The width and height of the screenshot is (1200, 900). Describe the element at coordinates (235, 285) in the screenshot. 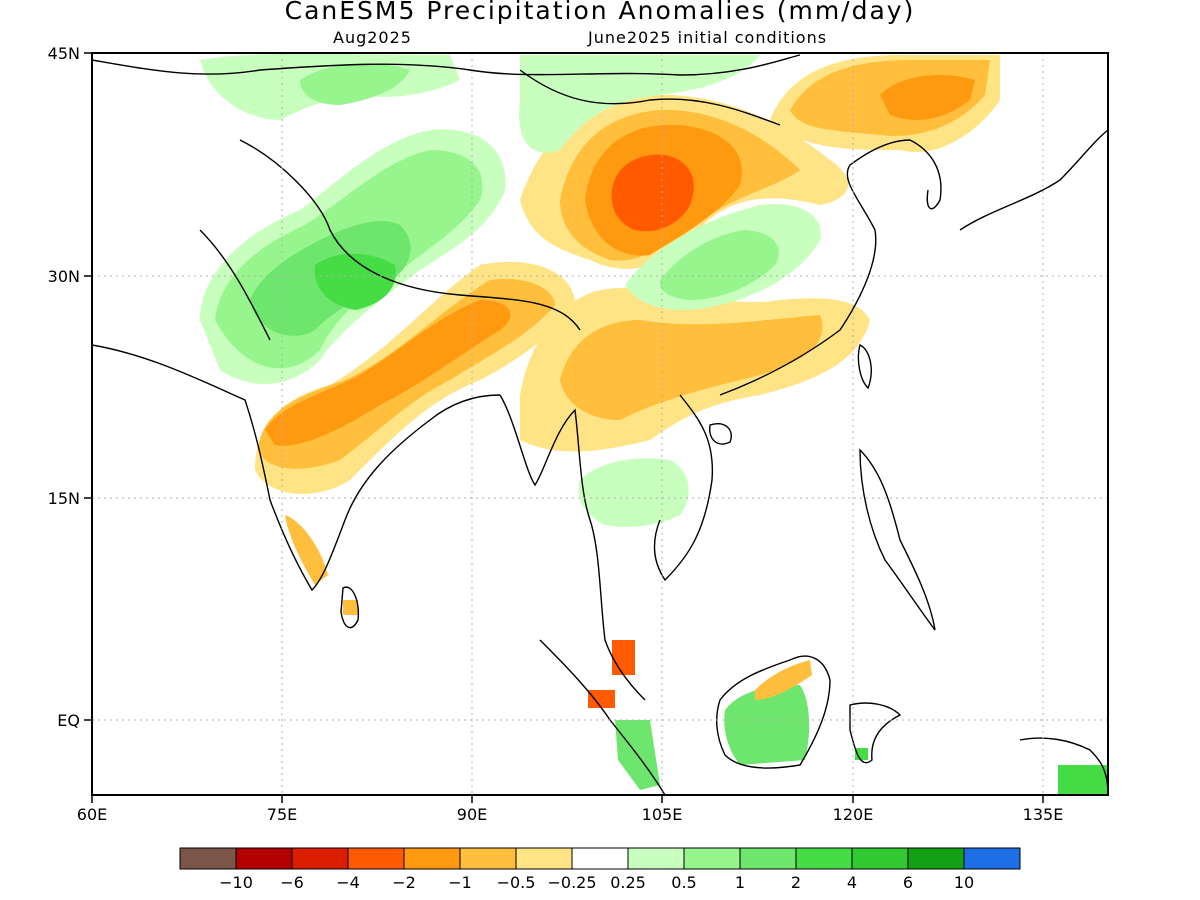

I see `india-north-border` at that location.